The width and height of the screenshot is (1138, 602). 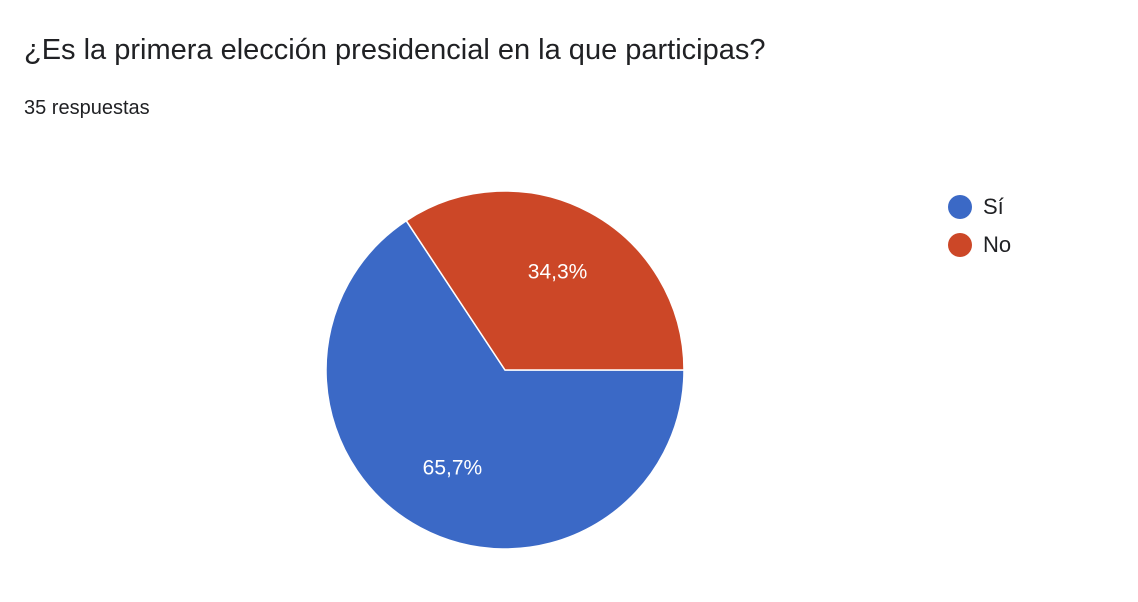 I want to click on slice-label-no: 34,3%, so click(x=558, y=272).